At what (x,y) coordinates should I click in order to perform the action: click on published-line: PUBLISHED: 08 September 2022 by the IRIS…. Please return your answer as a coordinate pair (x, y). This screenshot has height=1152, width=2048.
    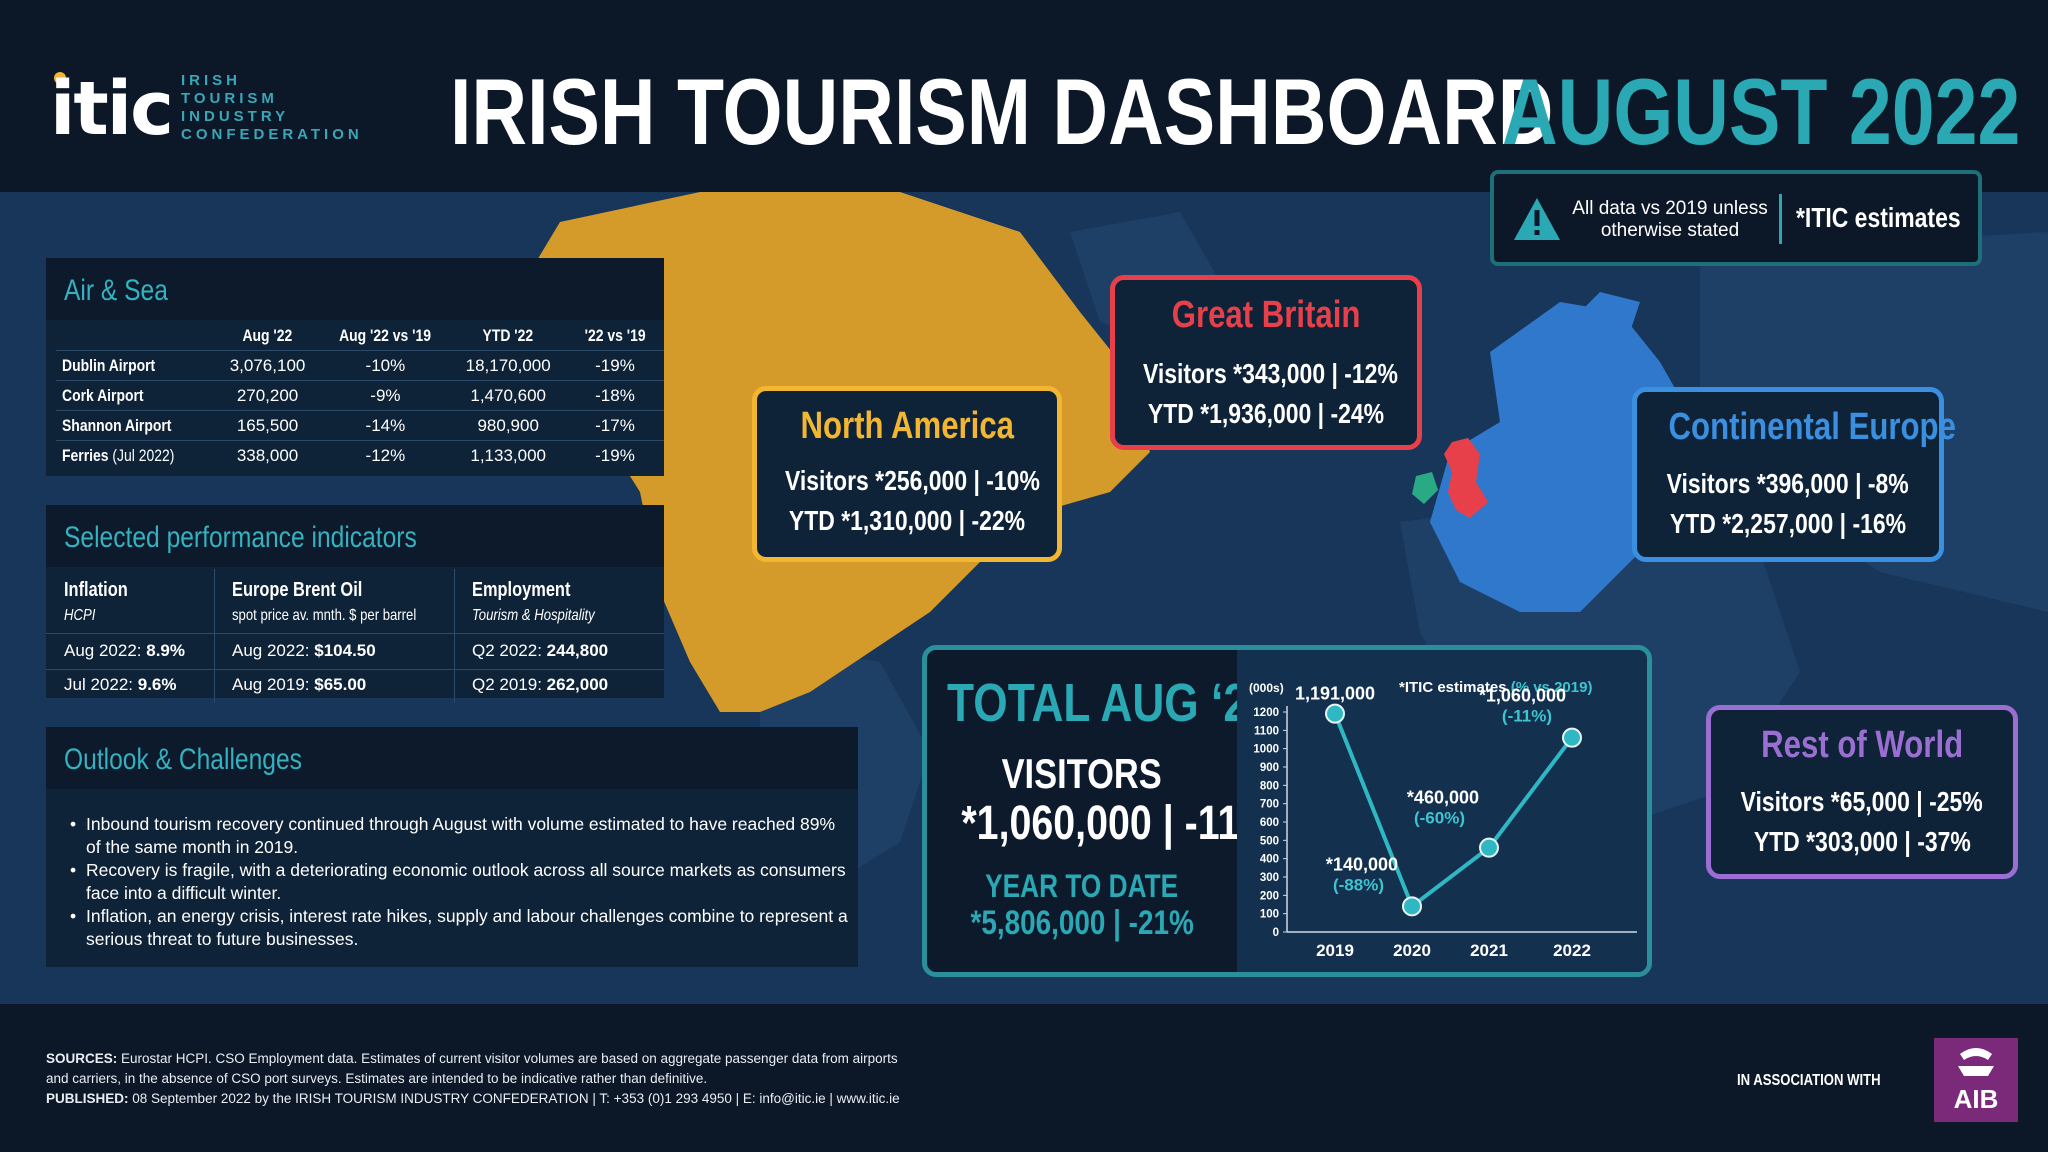
    Looking at the image, I should click on (473, 1098).